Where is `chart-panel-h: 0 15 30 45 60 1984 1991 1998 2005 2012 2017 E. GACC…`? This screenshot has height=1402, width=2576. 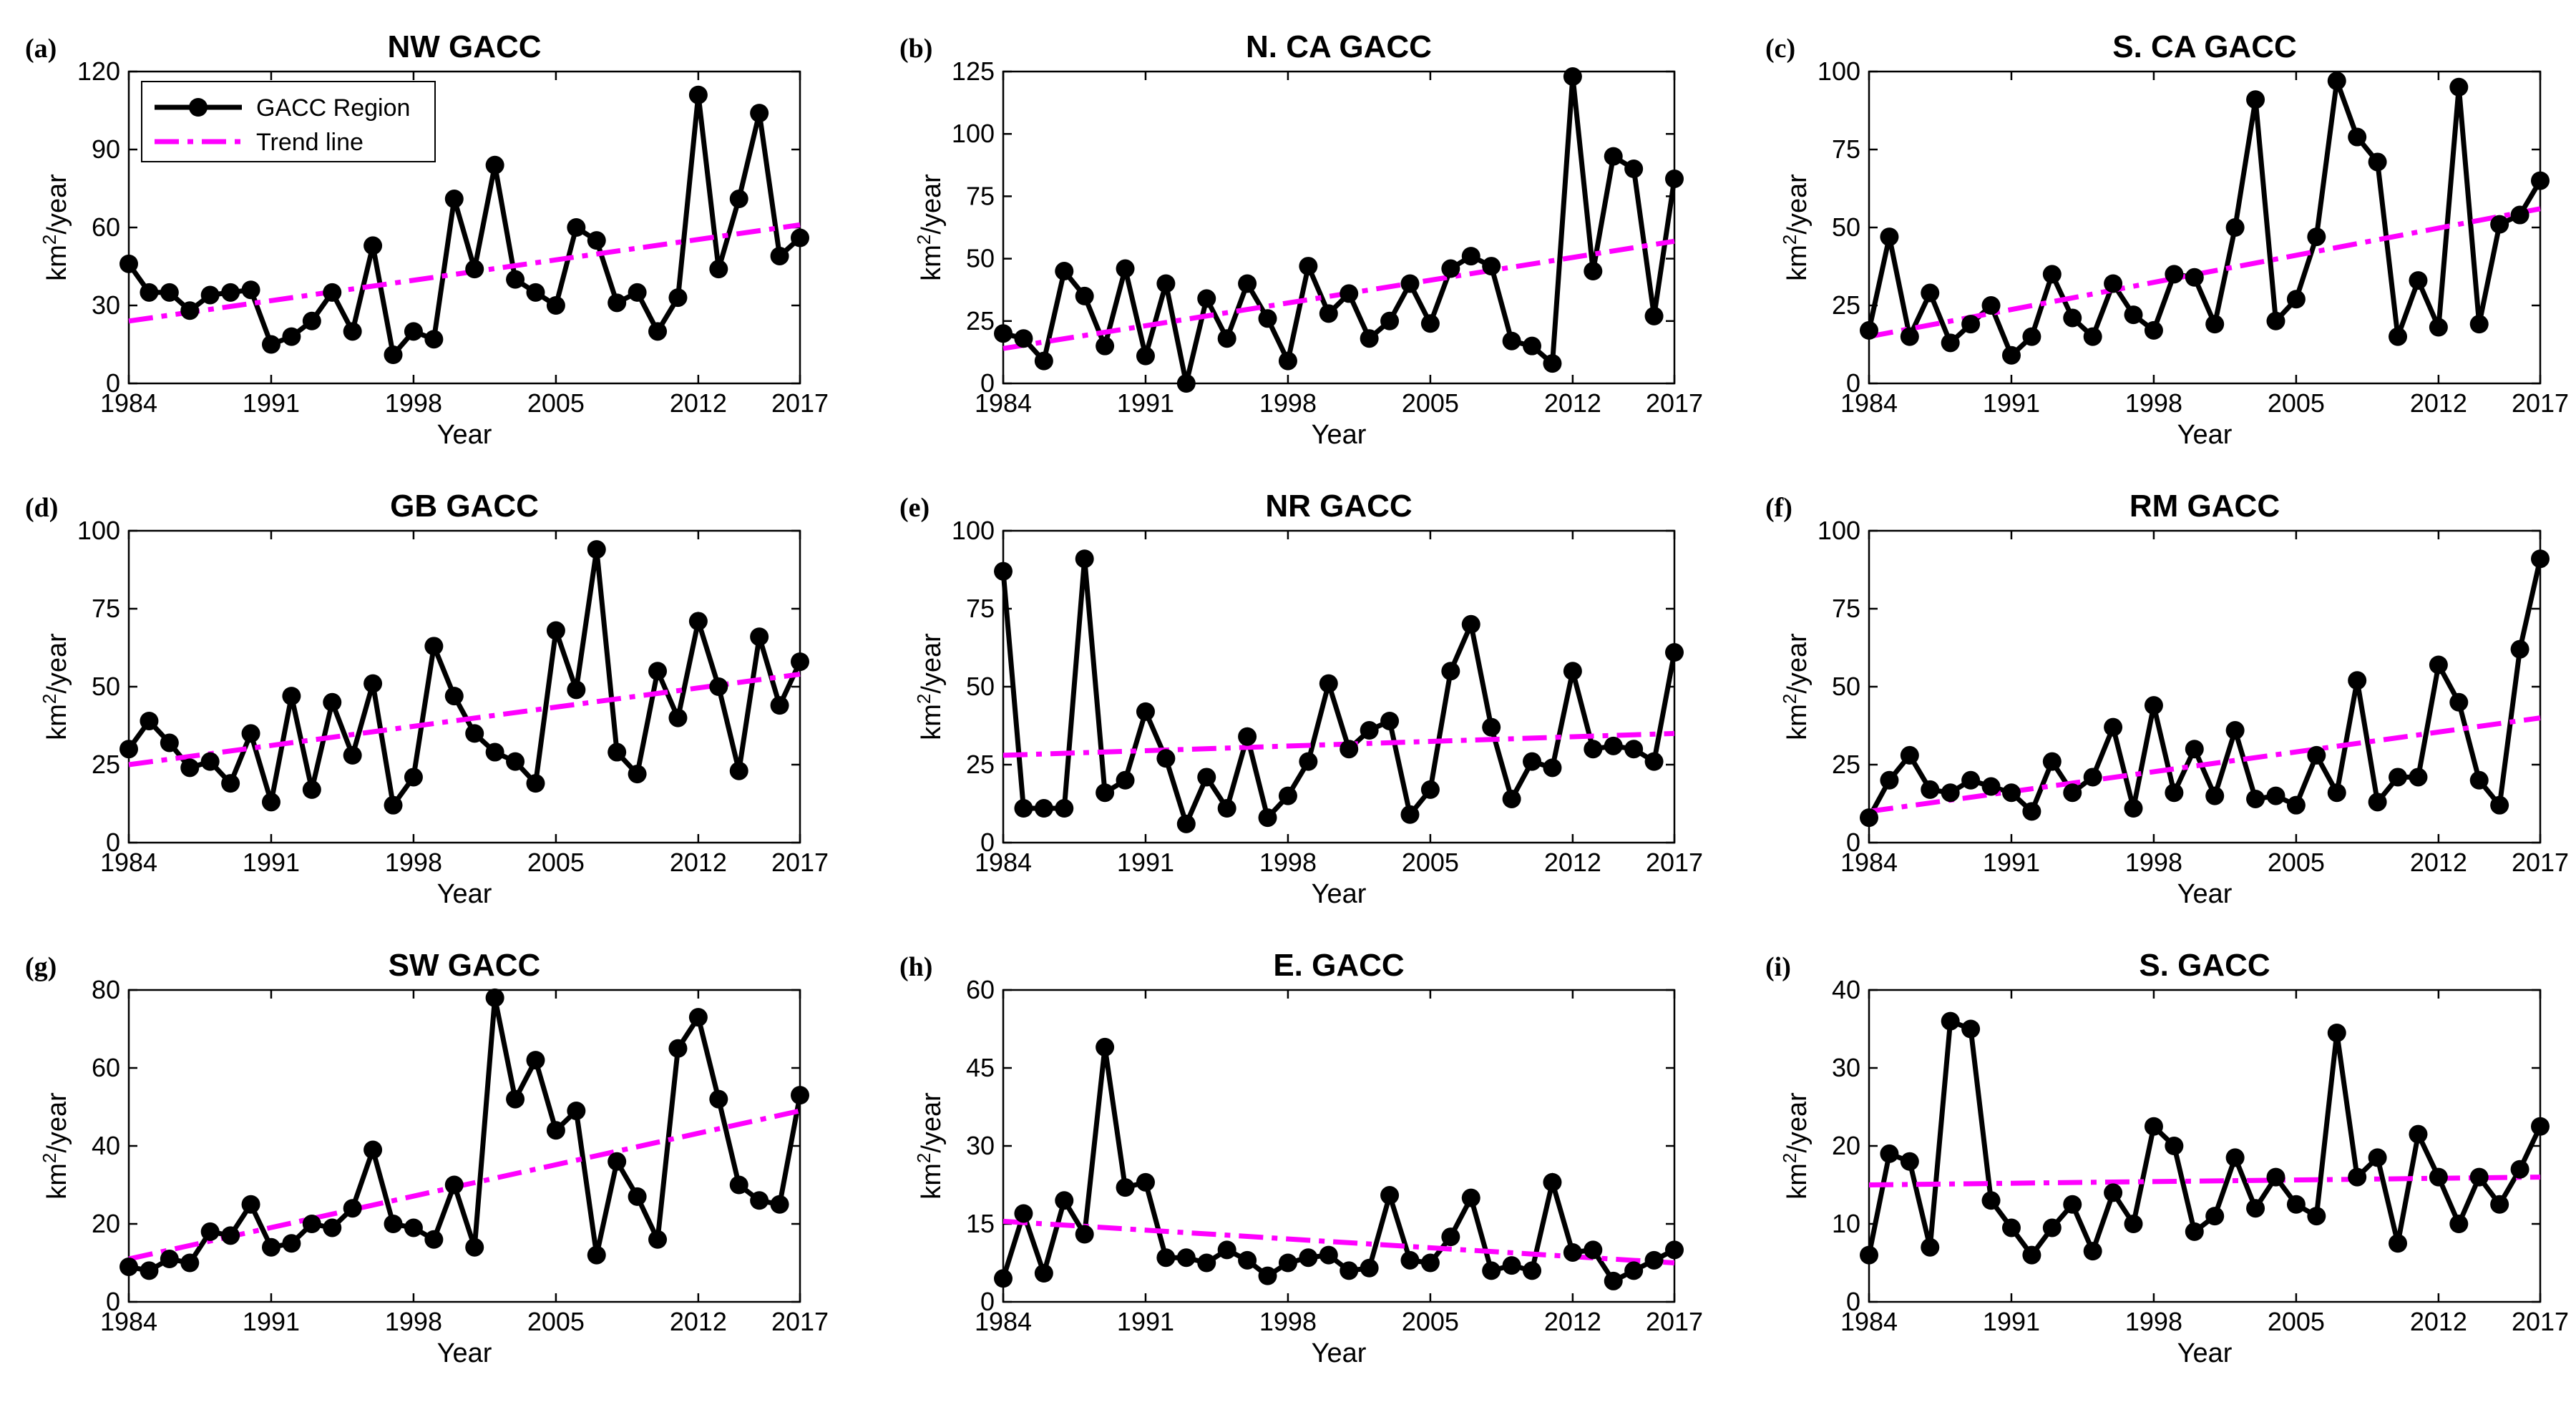 chart-panel-h: 0 15 30 45 60 1984 1991 1998 2005 2012 2017 E. GACC… is located at coordinates (1301, 1158).